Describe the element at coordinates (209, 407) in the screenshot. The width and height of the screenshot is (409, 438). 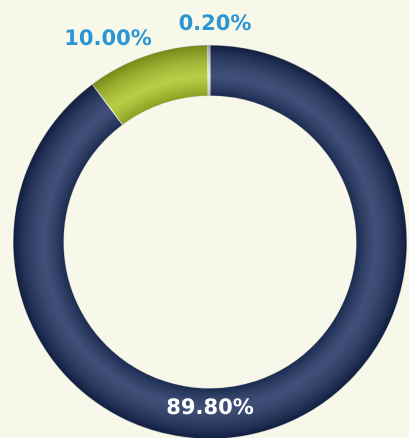
I see `data-label: 89.80%` at that location.